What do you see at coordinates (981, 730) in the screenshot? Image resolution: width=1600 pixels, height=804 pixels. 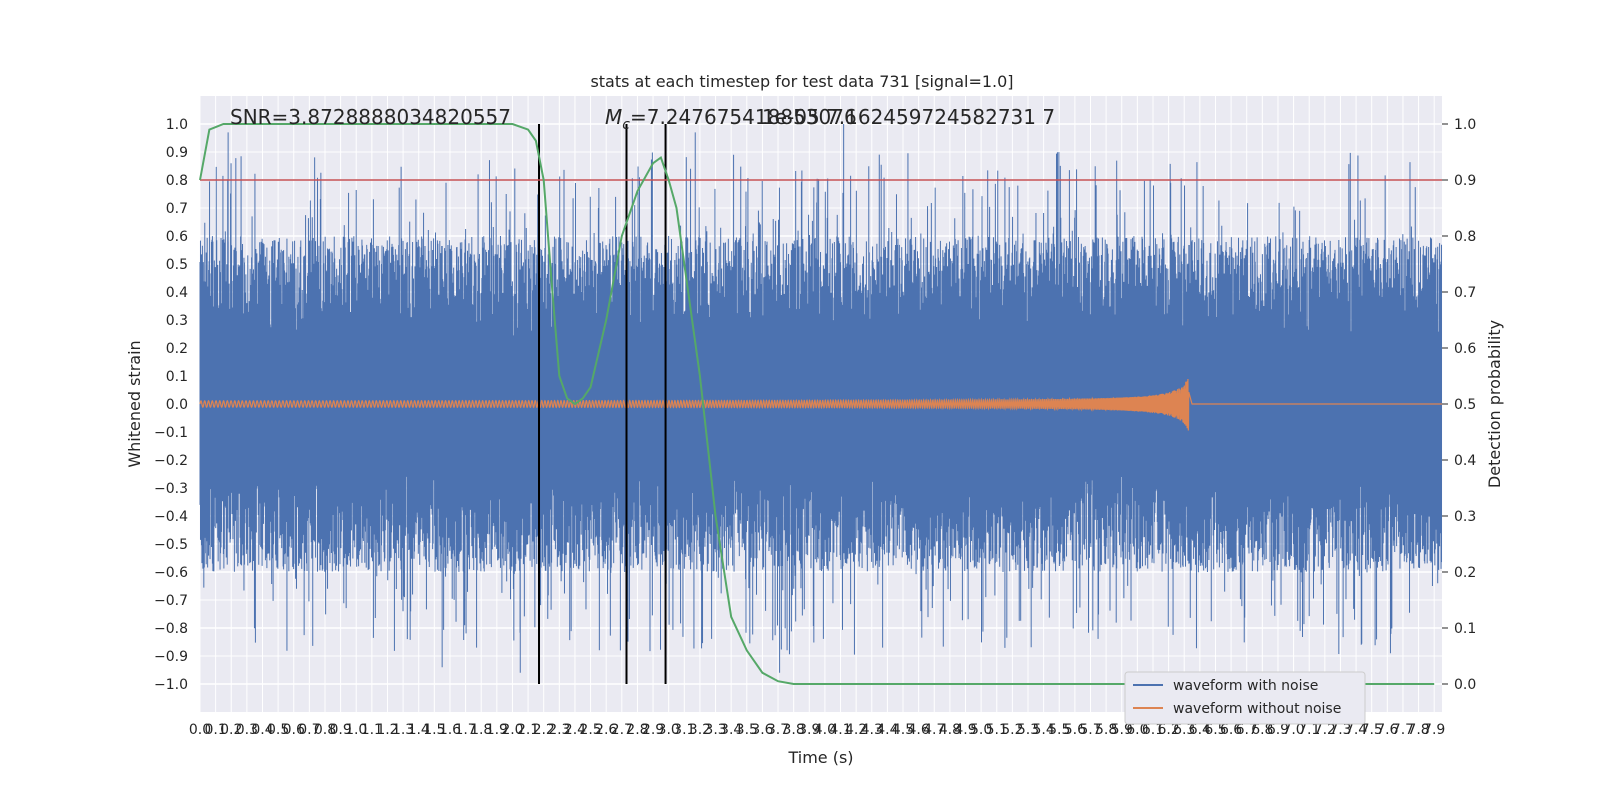 I see `x-tick-label: 5.0` at bounding box center [981, 730].